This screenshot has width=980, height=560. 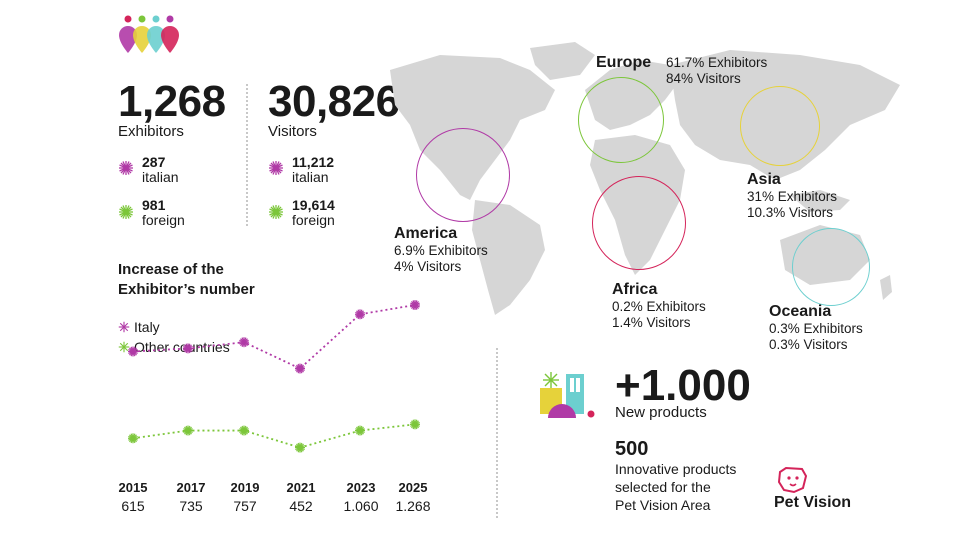 I want to click on italy-burst-icon, so click(x=124, y=327).